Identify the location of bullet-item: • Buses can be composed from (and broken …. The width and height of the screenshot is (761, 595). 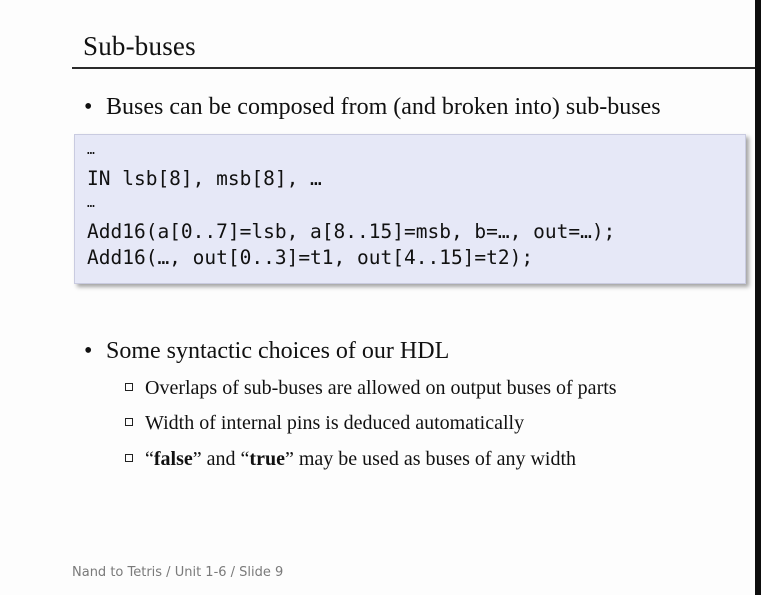
(372, 107).